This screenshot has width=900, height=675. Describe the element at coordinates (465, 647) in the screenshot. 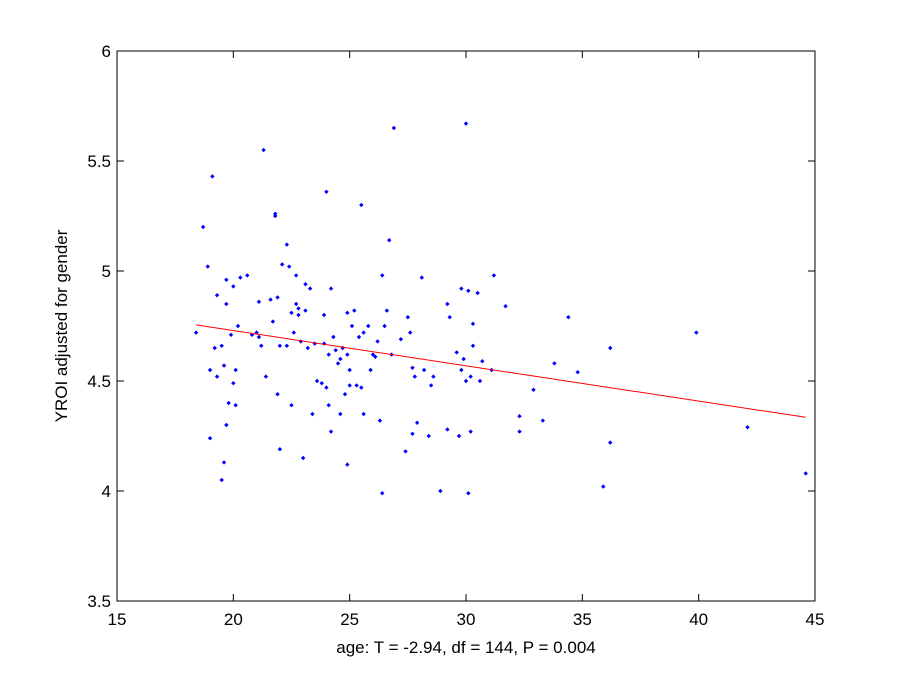

I see `x-axis-label: age: T = -2.94, df = 144, P = 0.004` at that location.